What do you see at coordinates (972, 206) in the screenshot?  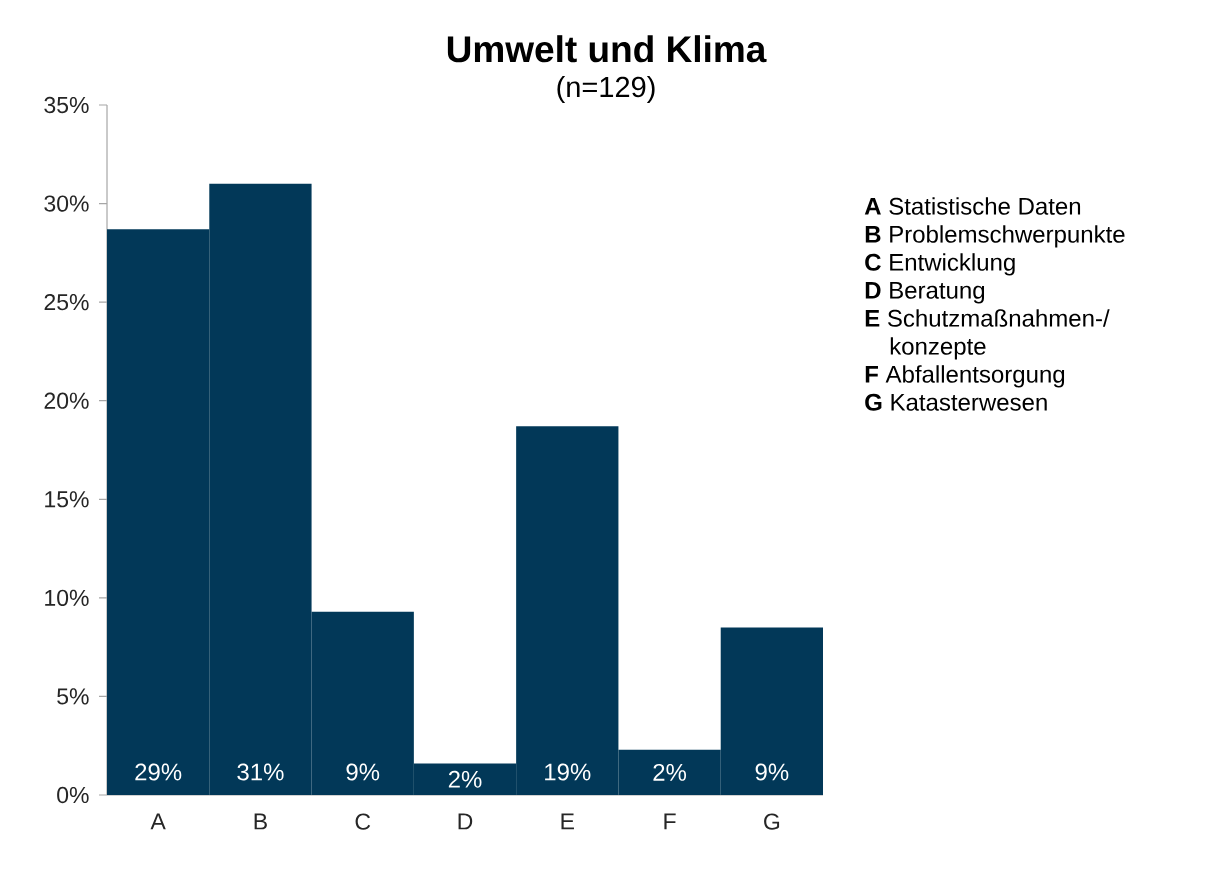 I see `text: A Statistische Daten` at bounding box center [972, 206].